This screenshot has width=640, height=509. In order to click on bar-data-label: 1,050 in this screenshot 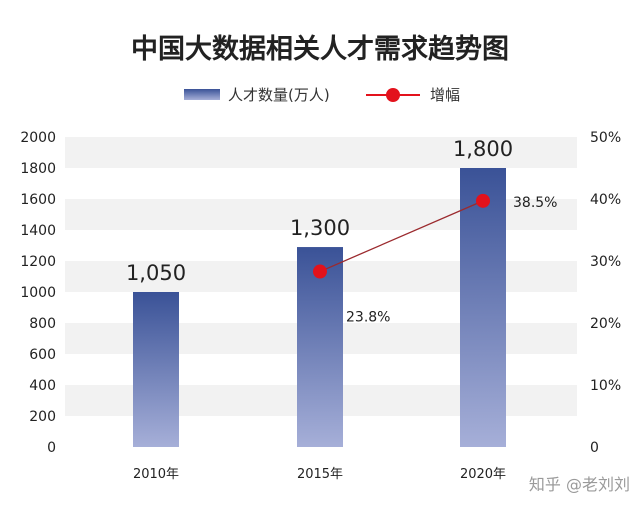, I will do `click(156, 273)`.